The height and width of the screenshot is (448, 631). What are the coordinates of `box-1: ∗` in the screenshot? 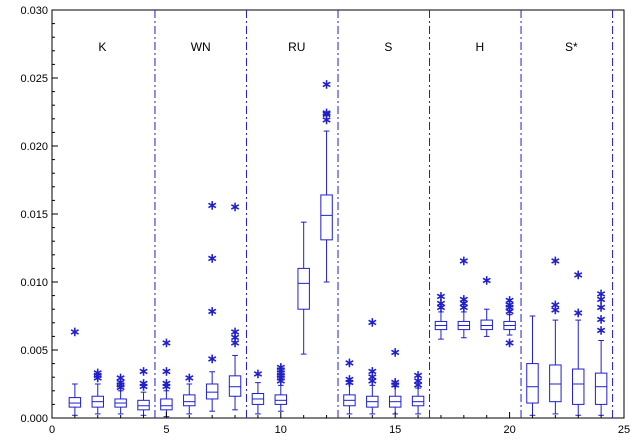 It's located at (75, 370).